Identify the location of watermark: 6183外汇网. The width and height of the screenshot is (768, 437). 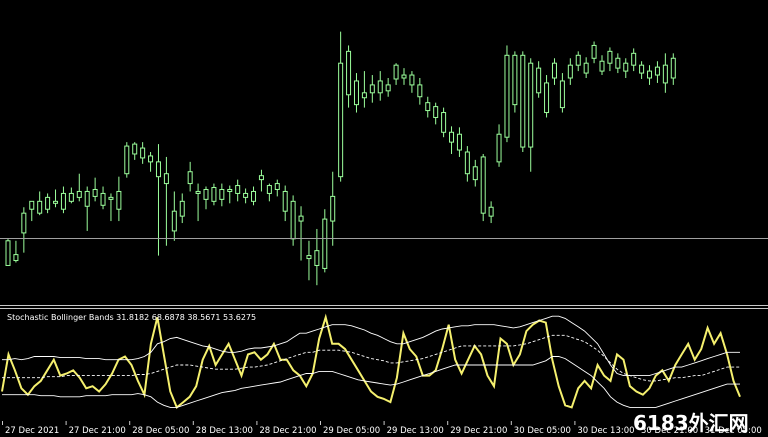
(691, 423).